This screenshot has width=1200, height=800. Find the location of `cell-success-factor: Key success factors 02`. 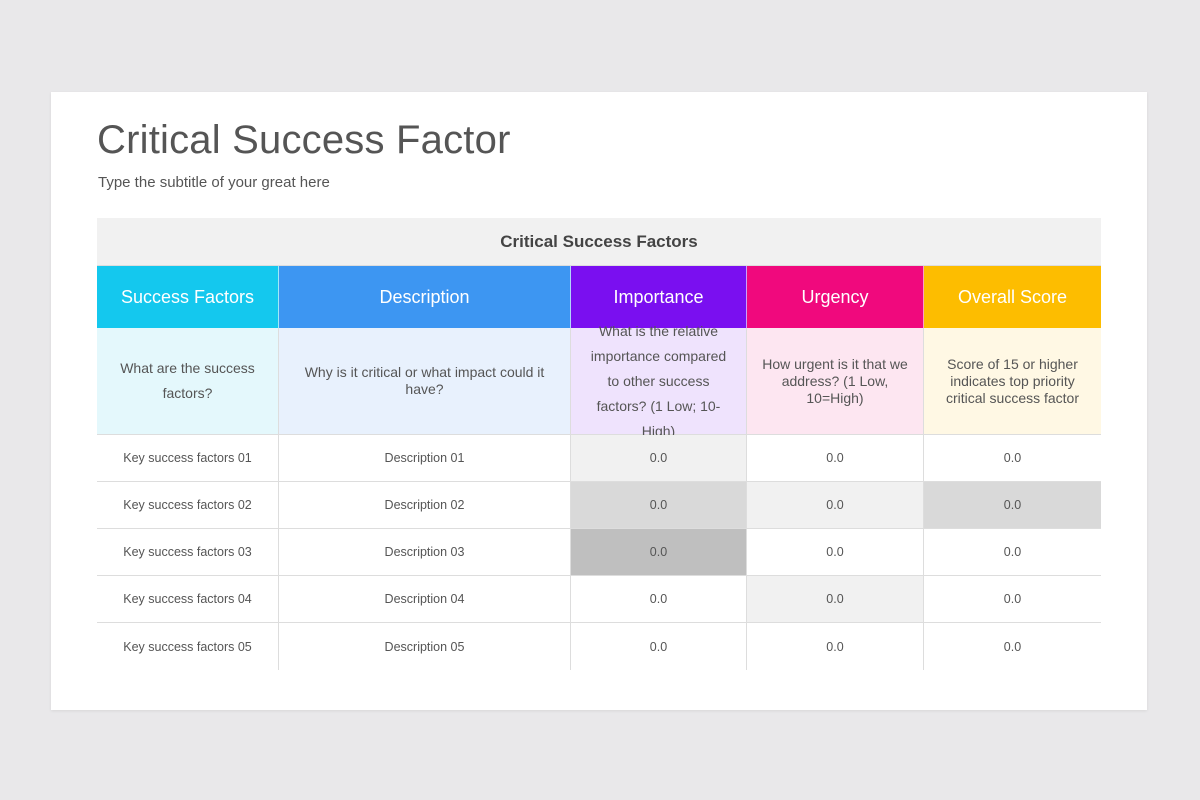

cell-success-factor: Key success factors 02 is located at coordinates (188, 505).